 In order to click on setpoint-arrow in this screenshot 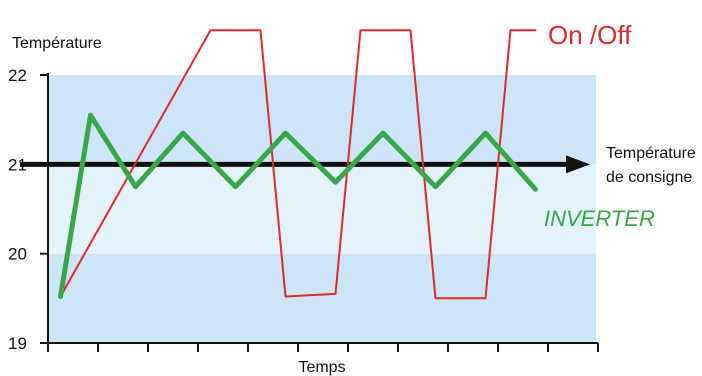, I will do `click(305, 164)`.